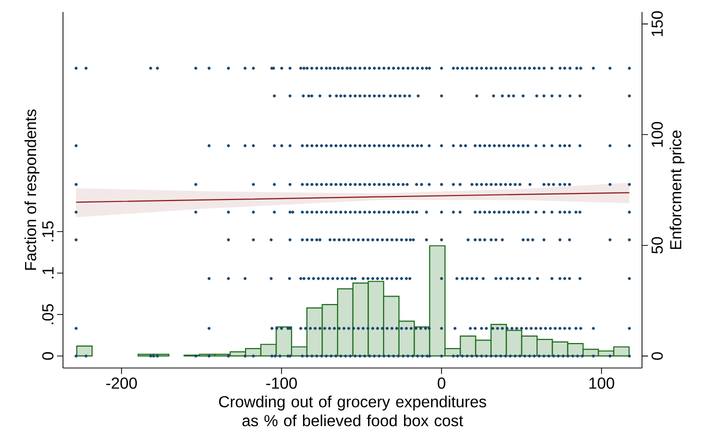  I want to click on y-tick-label: .1, so click(48, 272).